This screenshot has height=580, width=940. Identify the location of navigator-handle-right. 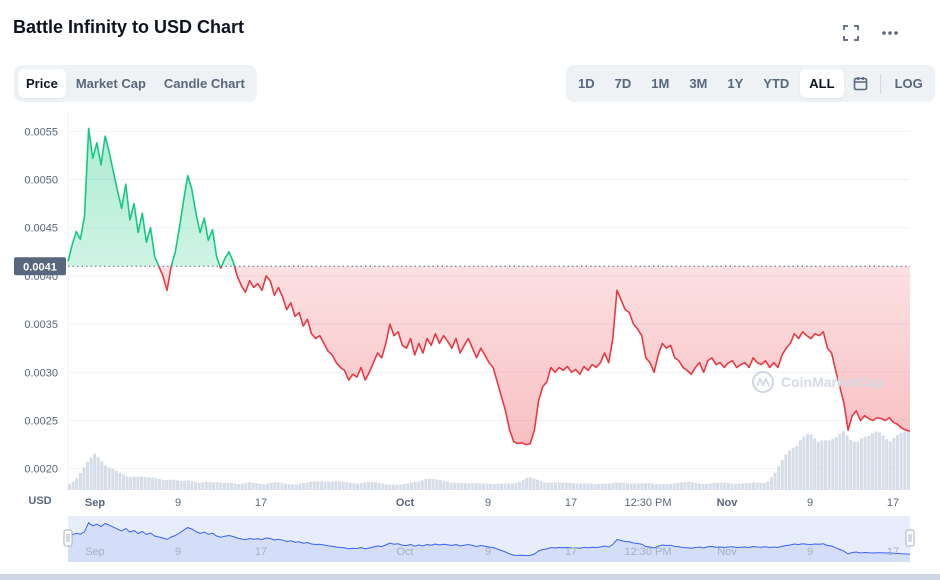
(910, 538).